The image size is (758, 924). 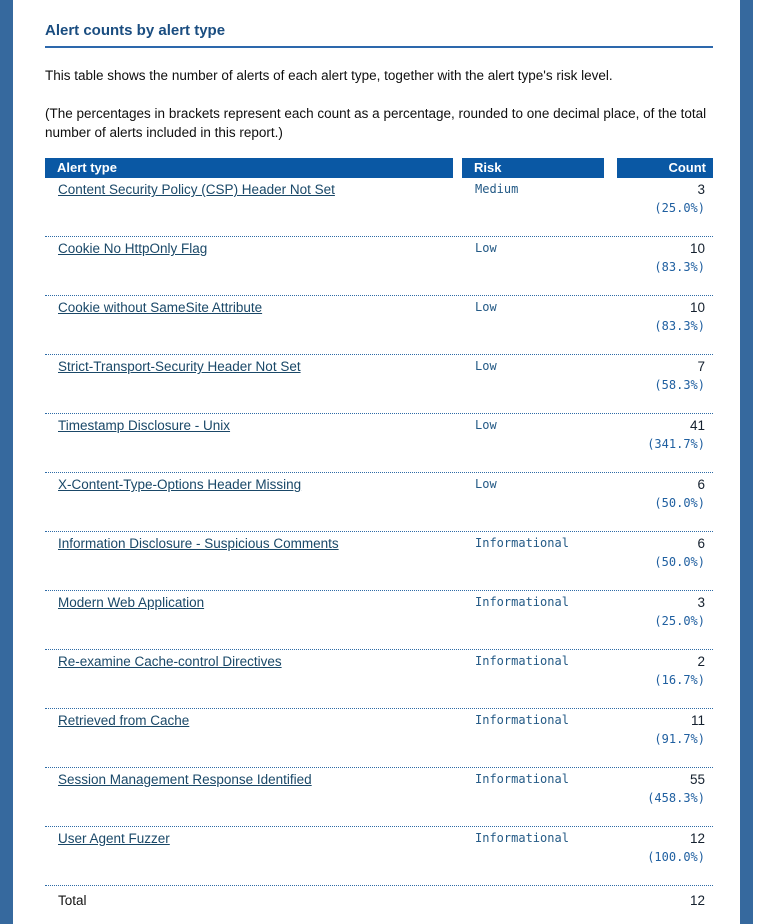 What do you see at coordinates (179, 366) in the screenshot?
I see `alert-type-link: Strict-Transport-Security Header Not Set` at bounding box center [179, 366].